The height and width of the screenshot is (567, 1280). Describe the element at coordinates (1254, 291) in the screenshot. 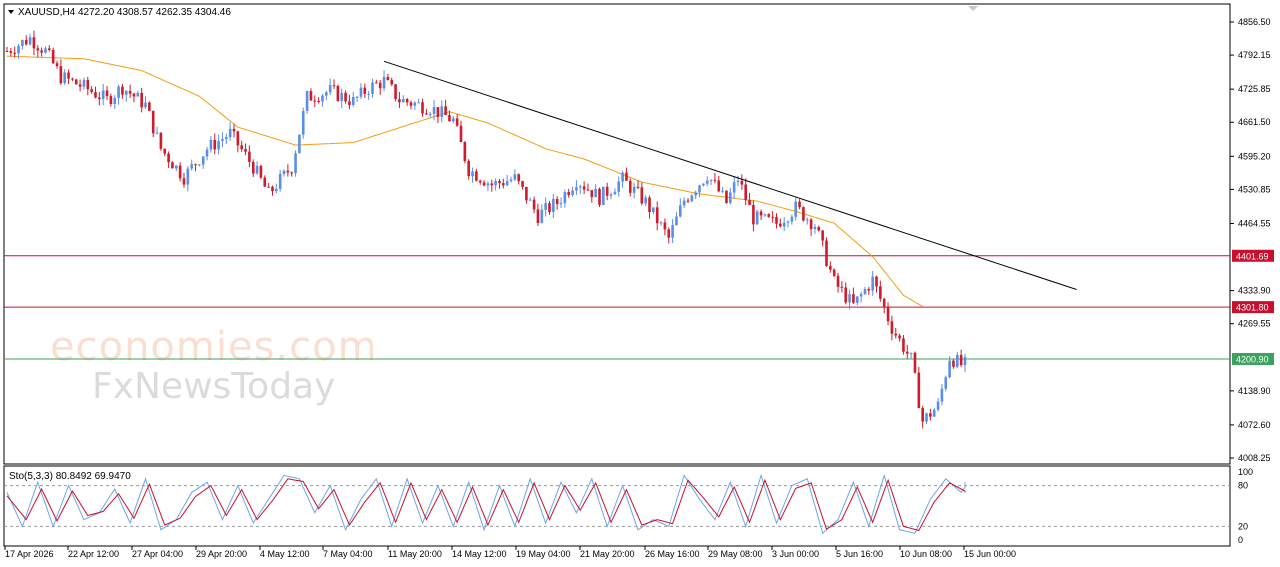

I see `price-tick-label: 4333.90` at that location.